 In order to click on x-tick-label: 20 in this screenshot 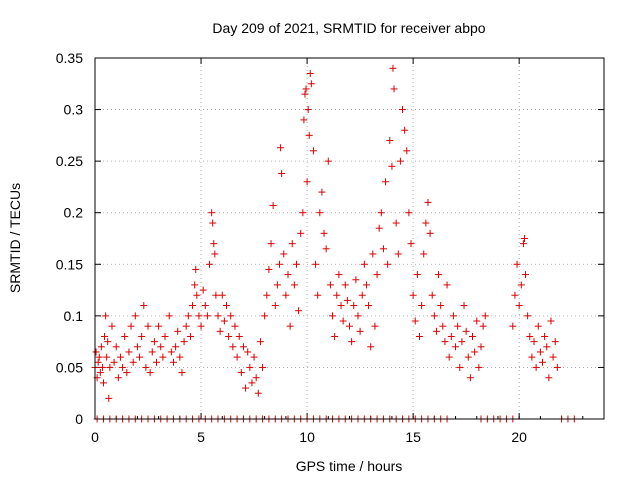, I will do `click(519, 437)`.